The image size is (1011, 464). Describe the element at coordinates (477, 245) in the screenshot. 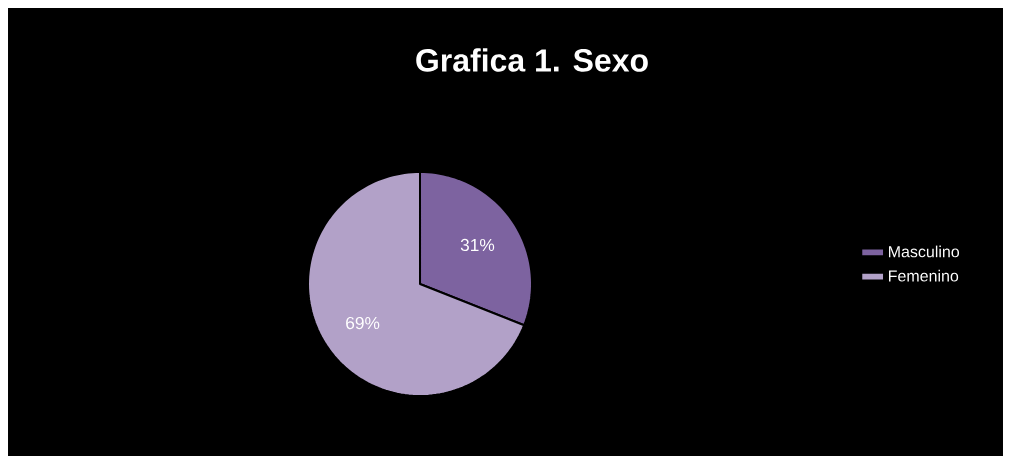

I see `data-label: 31%` at that location.